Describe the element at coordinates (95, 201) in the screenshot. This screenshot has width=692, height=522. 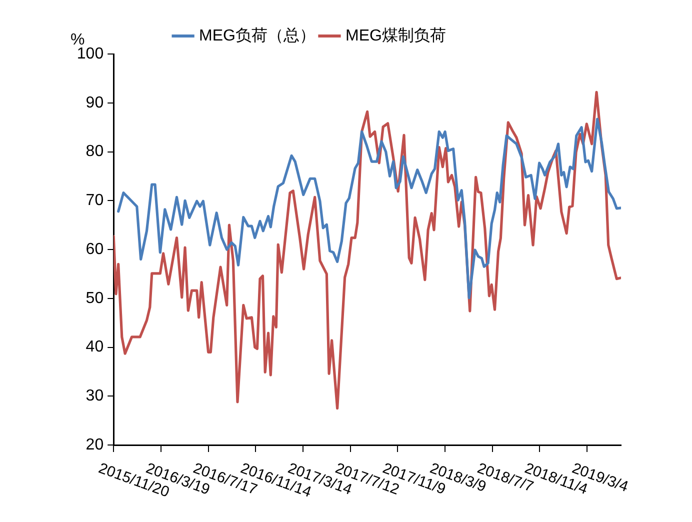
I see `y-tick-label: 70` at that location.